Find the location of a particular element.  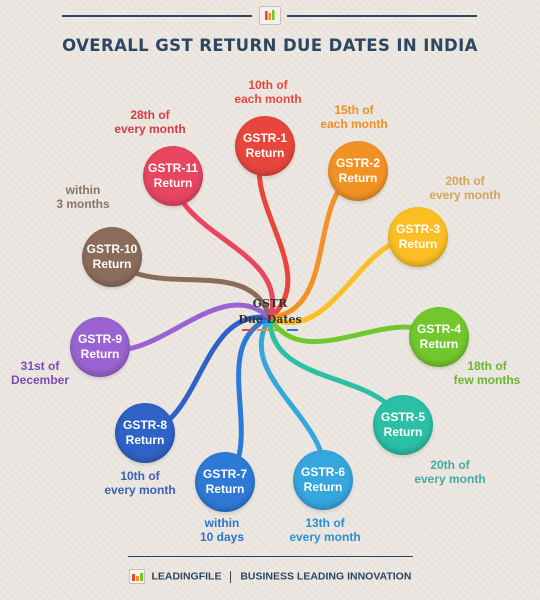

center-label: GSTR Due Dates is located at coordinates (270, 314).